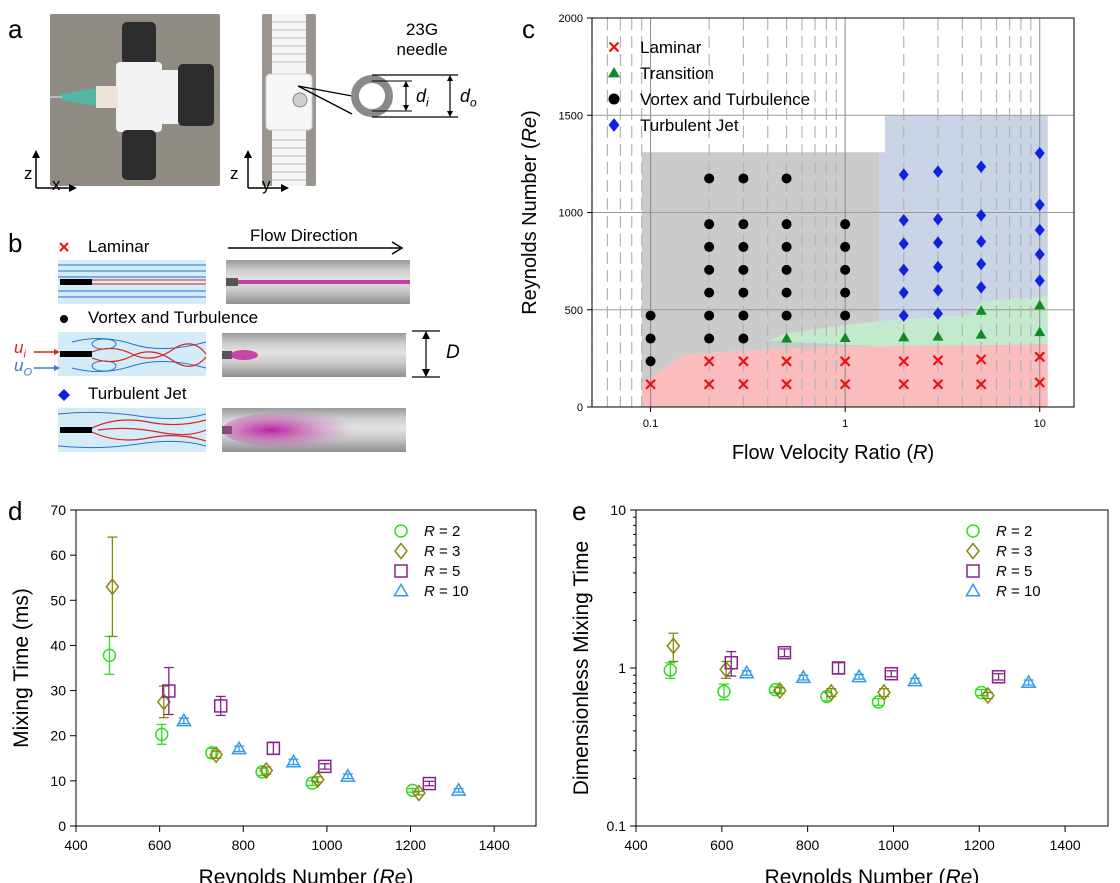 This screenshot has width=1120, height=883. What do you see at coordinates (427, 102) in the screenshot?
I see `di-subscript: i` at bounding box center [427, 102].